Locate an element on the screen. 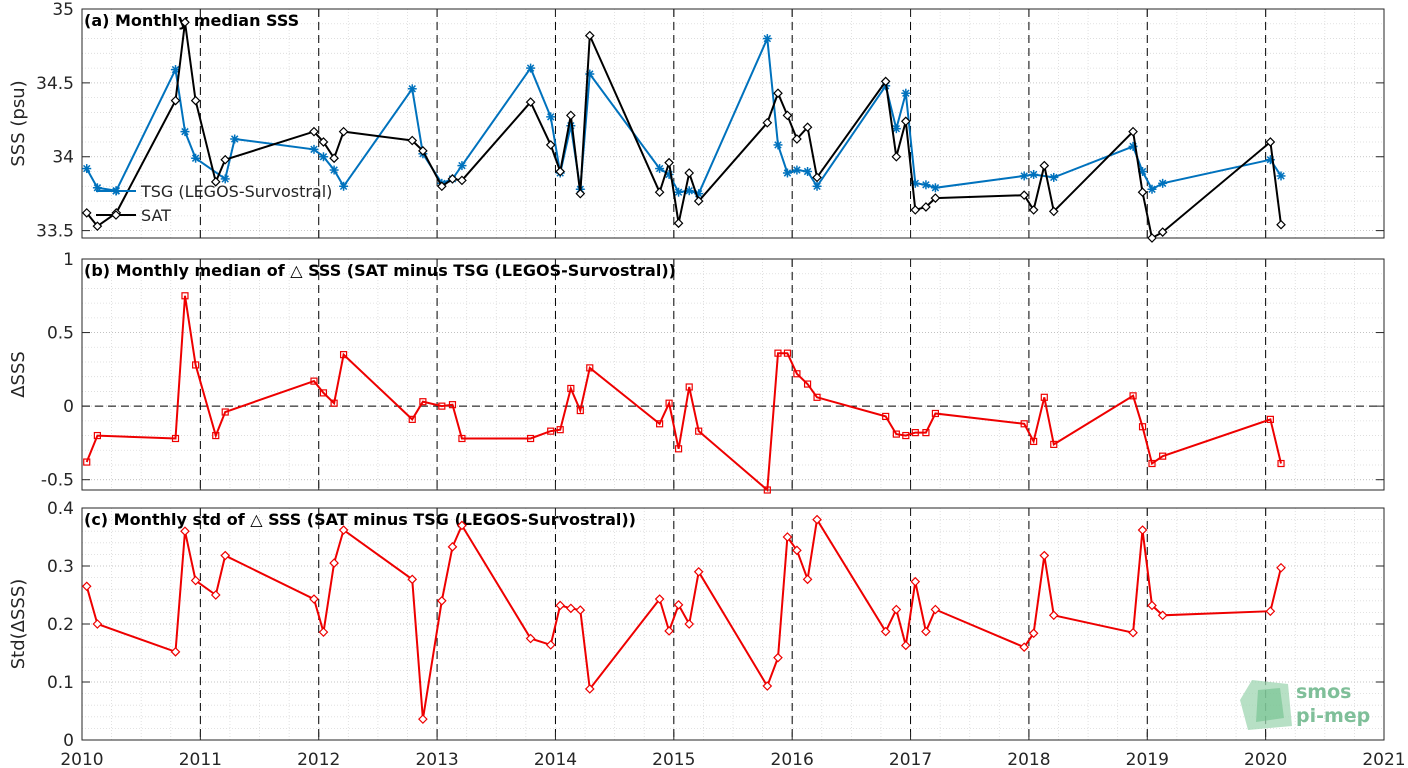 Image resolution: width=1408 pixels, height=768 pixels. y-tick-label: 0.4 is located at coordinates (60, 509).